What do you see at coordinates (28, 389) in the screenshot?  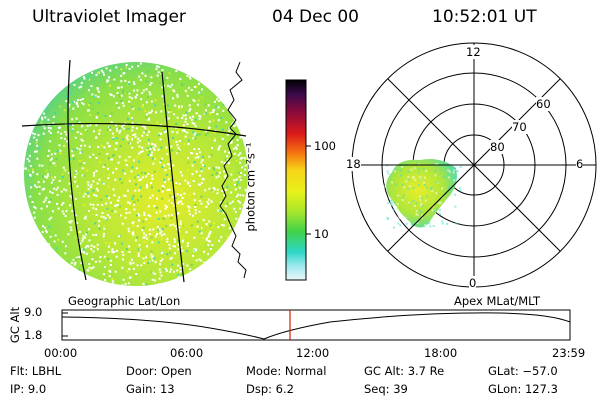 I see `ip-info: IP: 9.0` at bounding box center [28, 389].